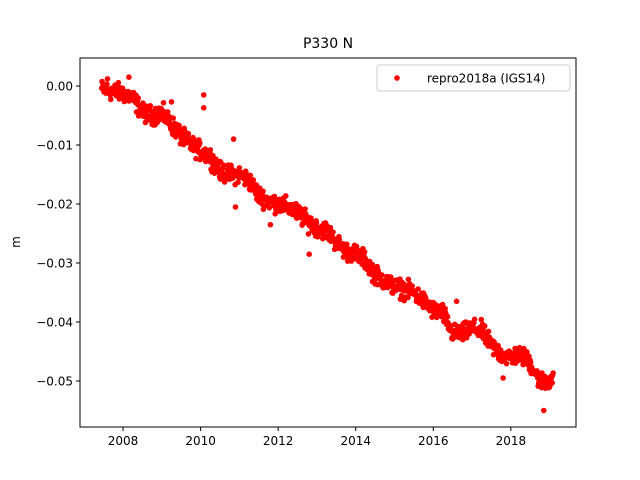  What do you see at coordinates (54, 322) in the screenshot?
I see `y-tick-label: −0.04` at bounding box center [54, 322].